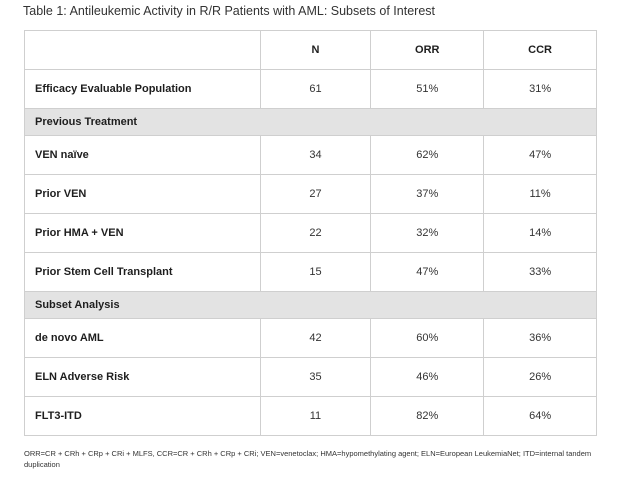  I want to click on cell-ccr: 26%, so click(540, 377).